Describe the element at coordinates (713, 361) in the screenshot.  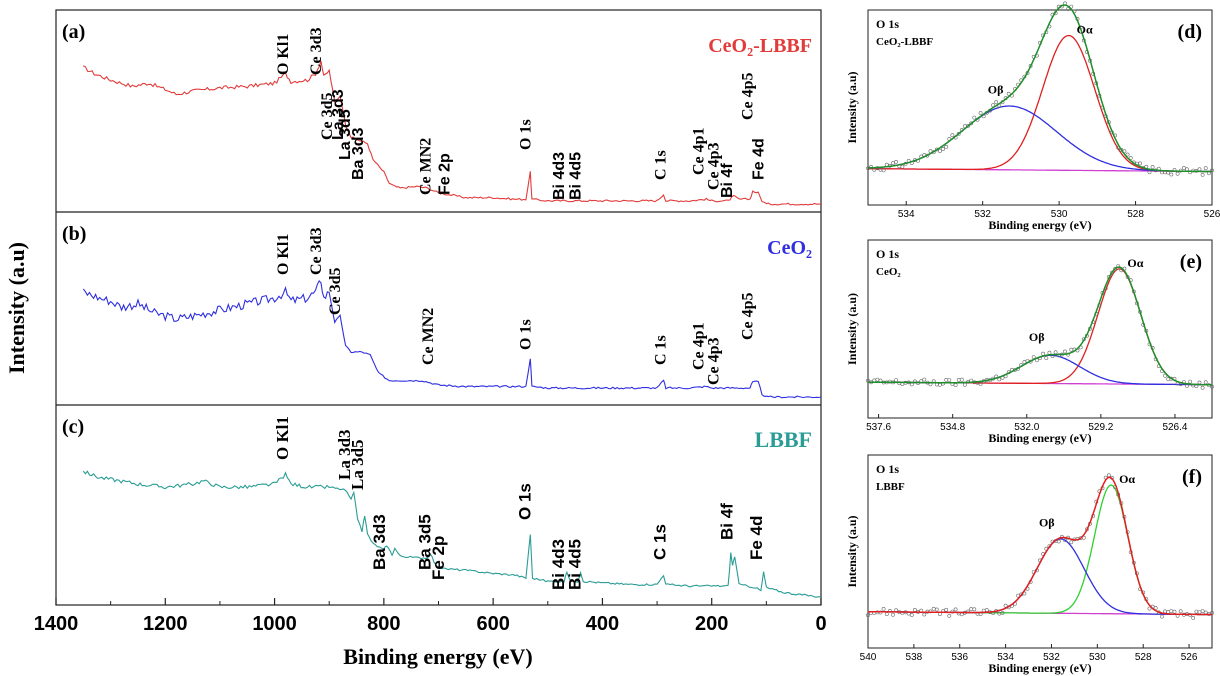
I see `peak-annotation: Ce 4p3` at that location.